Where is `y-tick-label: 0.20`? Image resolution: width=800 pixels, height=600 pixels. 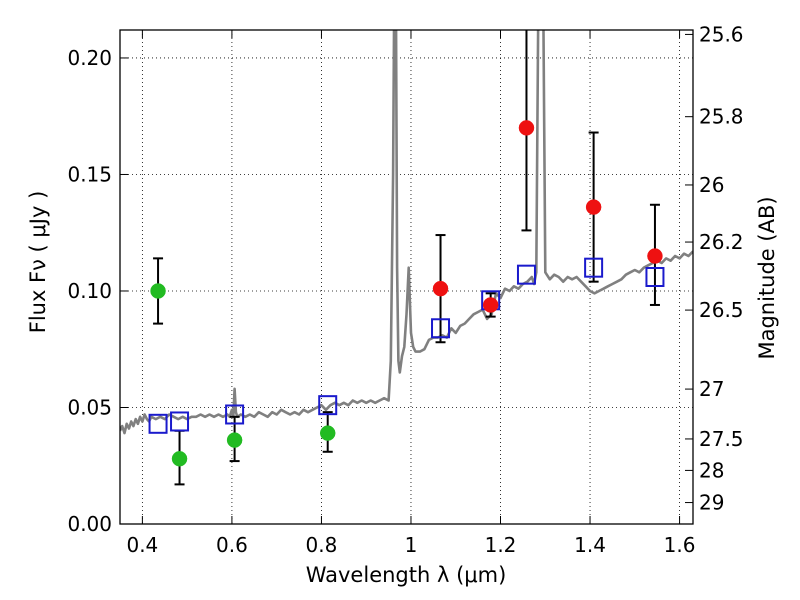 y-tick-label: 0.20 is located at coordinates (89, 58).